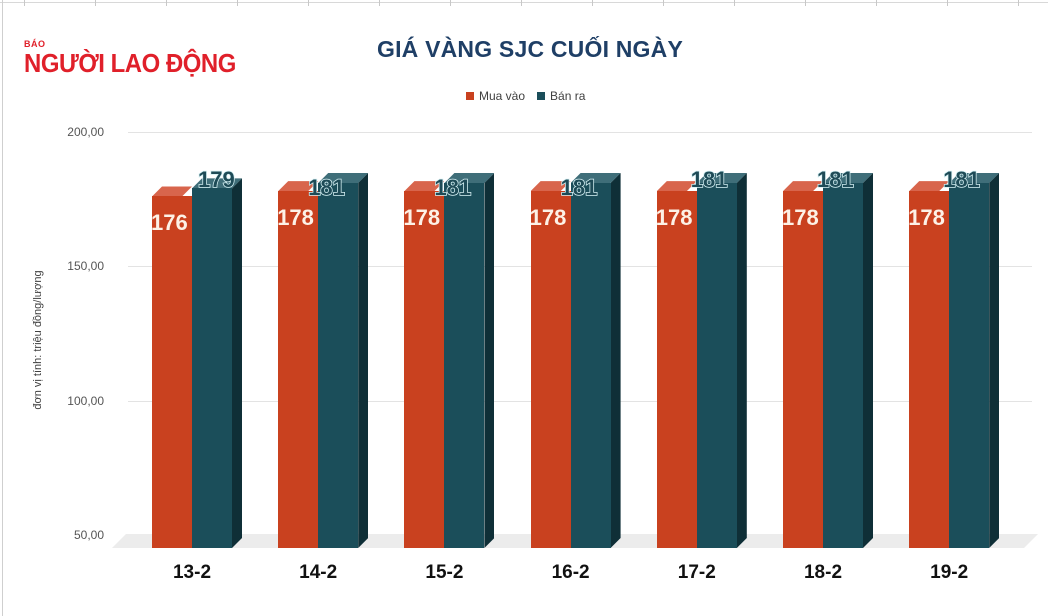  Describe the element at coordinates (169, 223) in the screenshot. I see `data-label-buy: 176` at that location.